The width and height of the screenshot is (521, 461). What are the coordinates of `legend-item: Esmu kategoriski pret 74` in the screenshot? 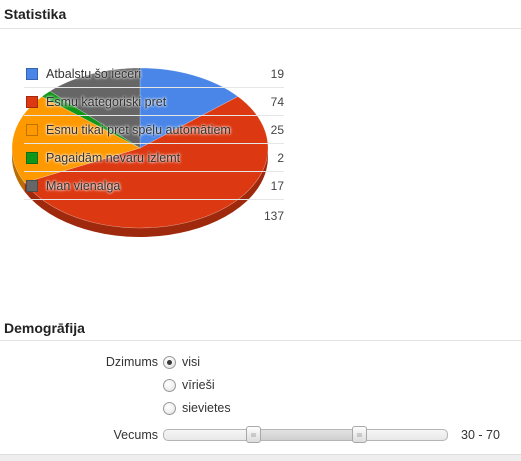 It's located at (154, 102).